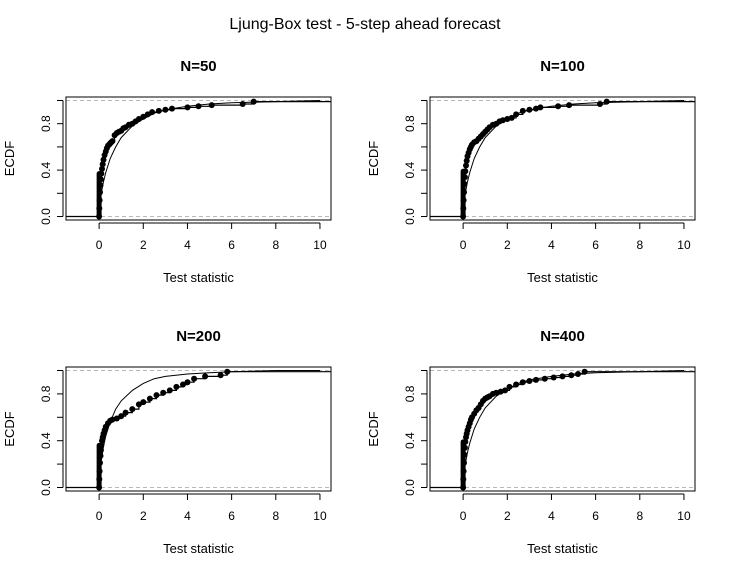 The height and width of the screenshot is (573, 729). I want to click on panel-title: N=100, so click(562, 66).